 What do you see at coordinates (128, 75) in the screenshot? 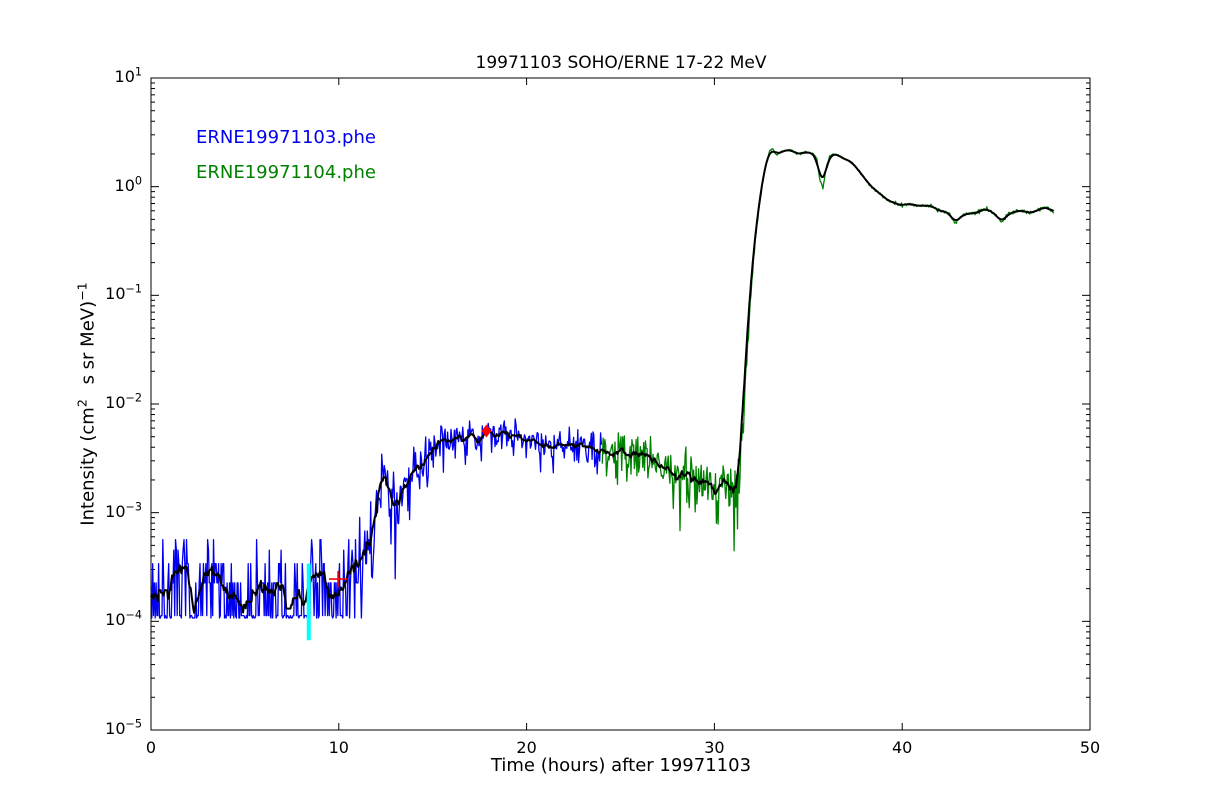
I see `y-tick-label: 10¹` at bounding box center [128, 75].